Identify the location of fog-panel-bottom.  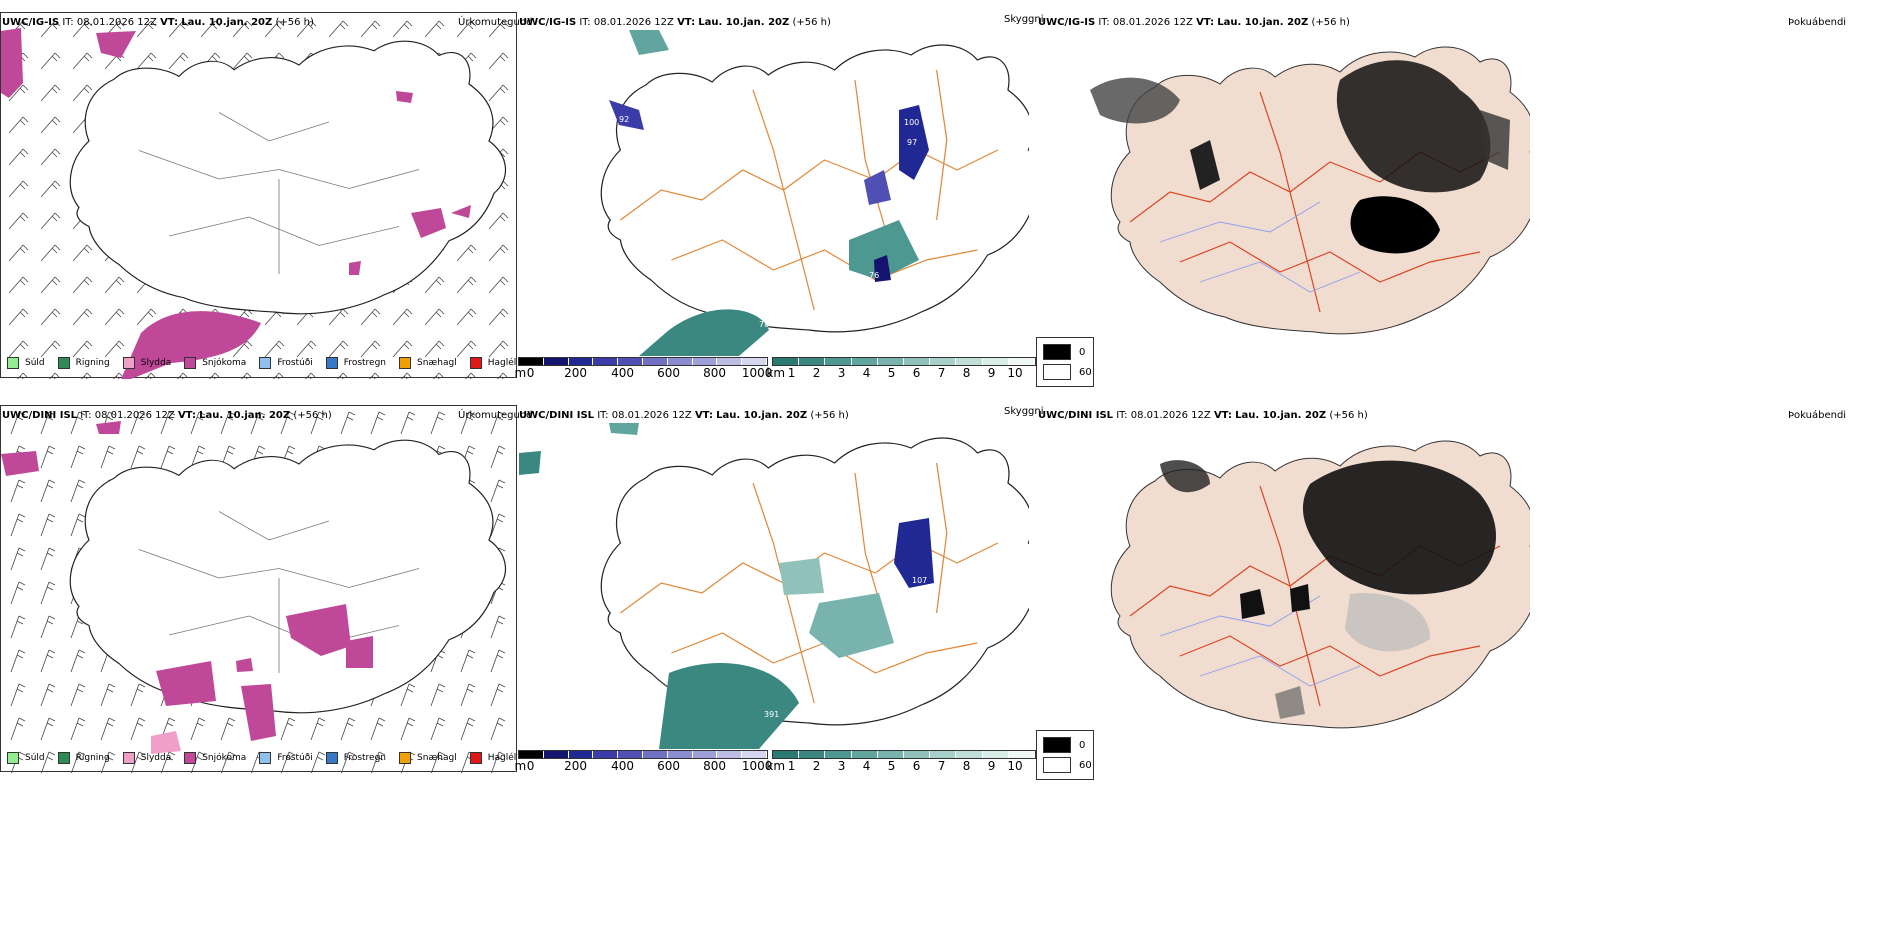
(1295, 584).